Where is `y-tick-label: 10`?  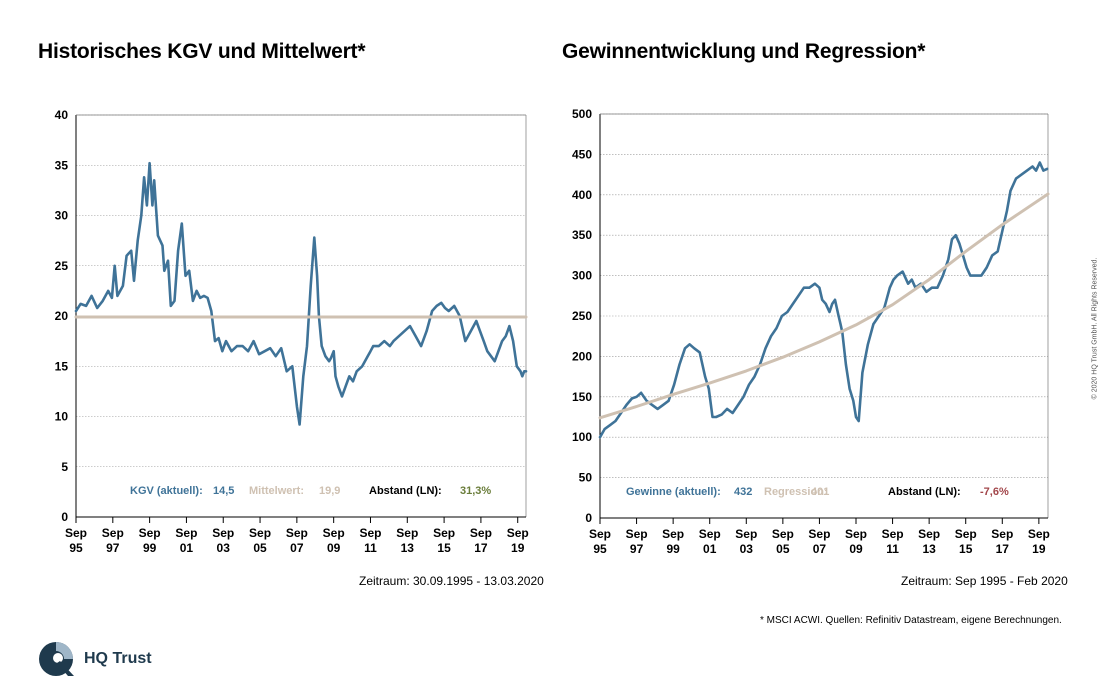
y-tick-label: 10 is located at coordinates (62, 417).